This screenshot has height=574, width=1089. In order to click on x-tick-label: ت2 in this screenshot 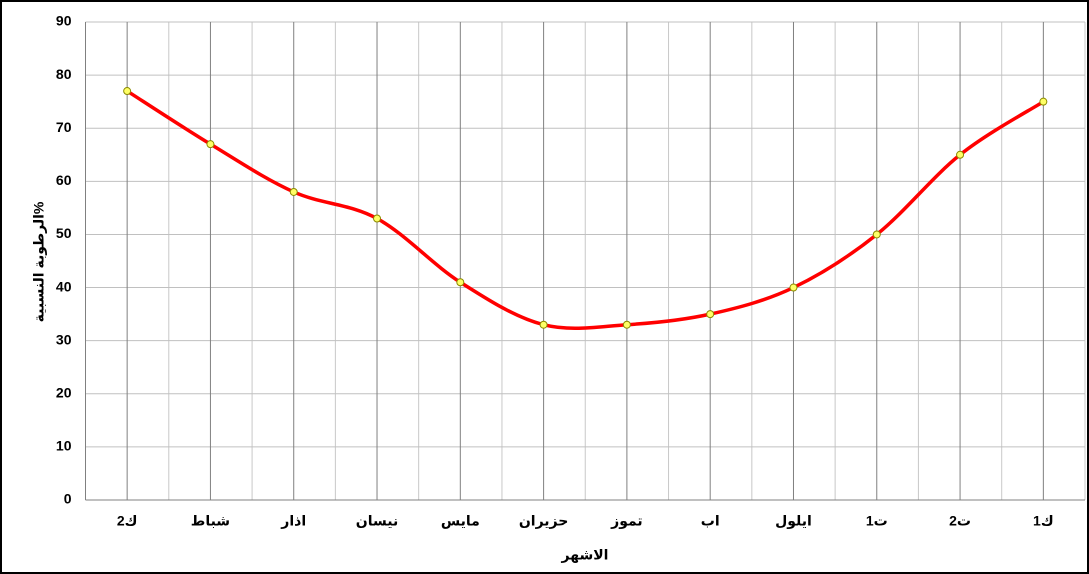, I will do `click(960, 521)`.